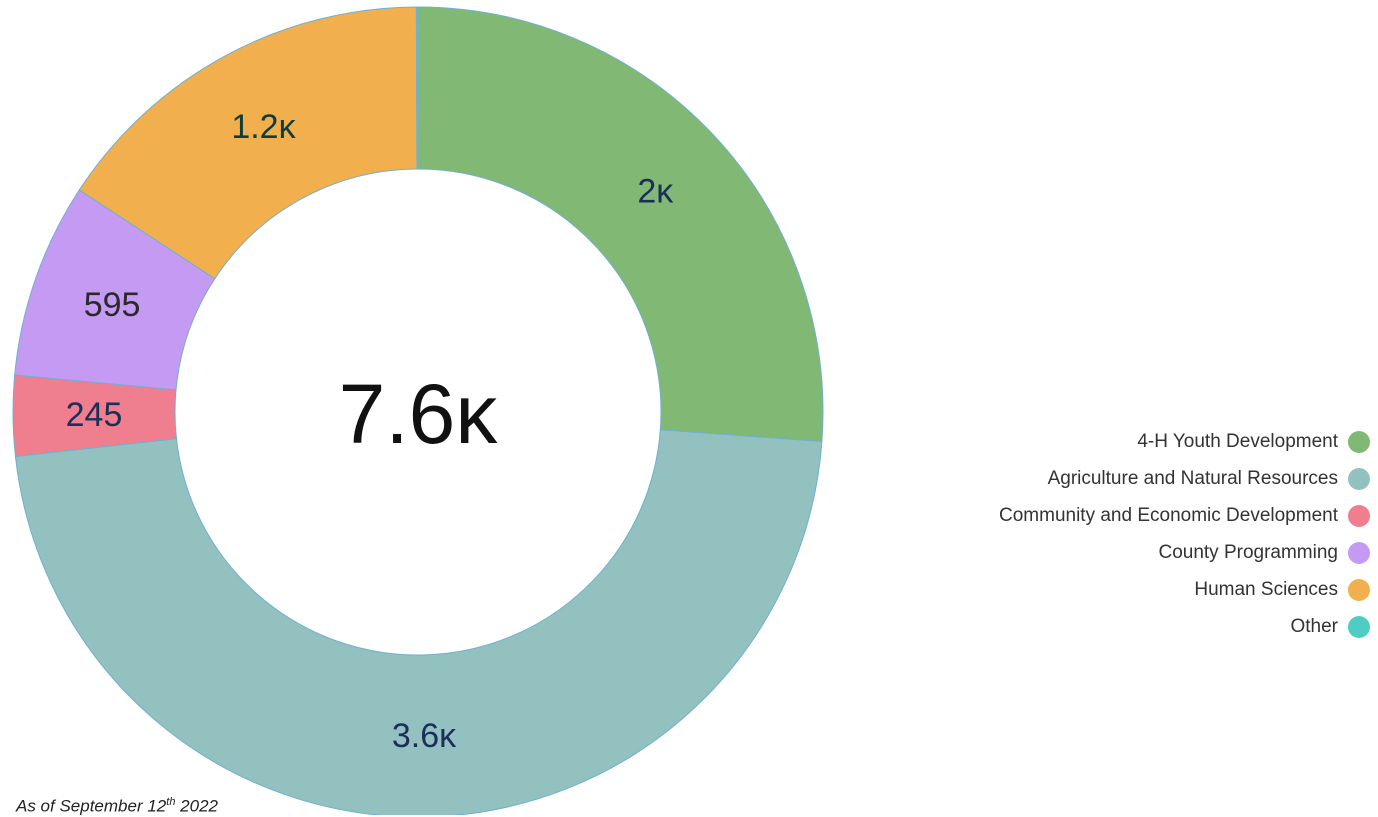  Describe the element at coordinates (655, 191) in the screenshot. I see `slice-label-4-h-youth-development: 2ĸ` at that location.